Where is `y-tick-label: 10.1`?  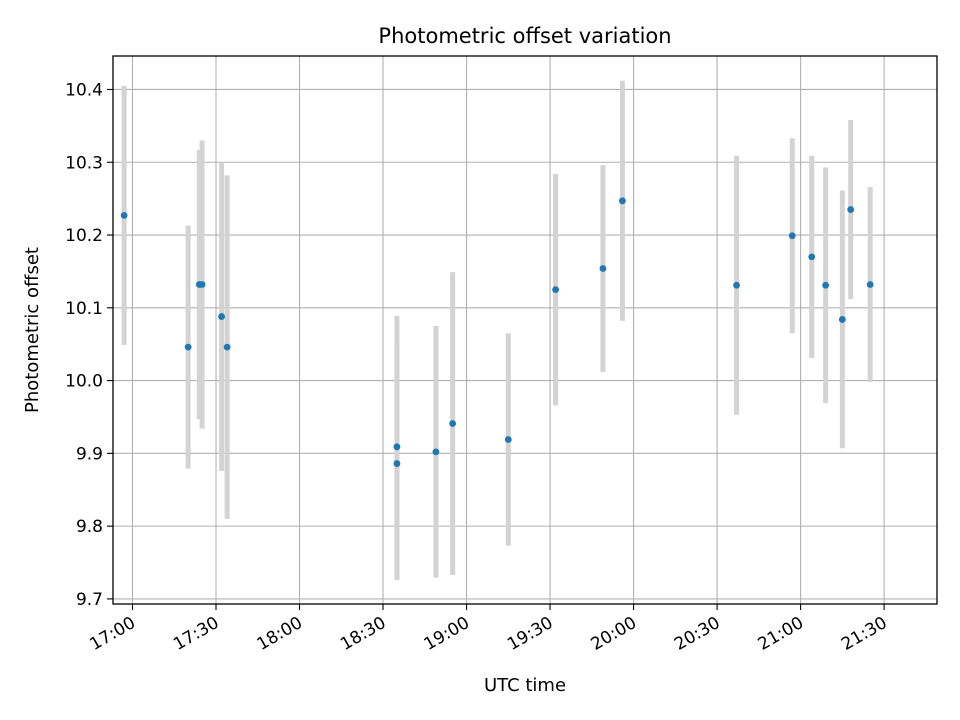 y-tick-label: 10.1 is located at coordinates (84, 309).